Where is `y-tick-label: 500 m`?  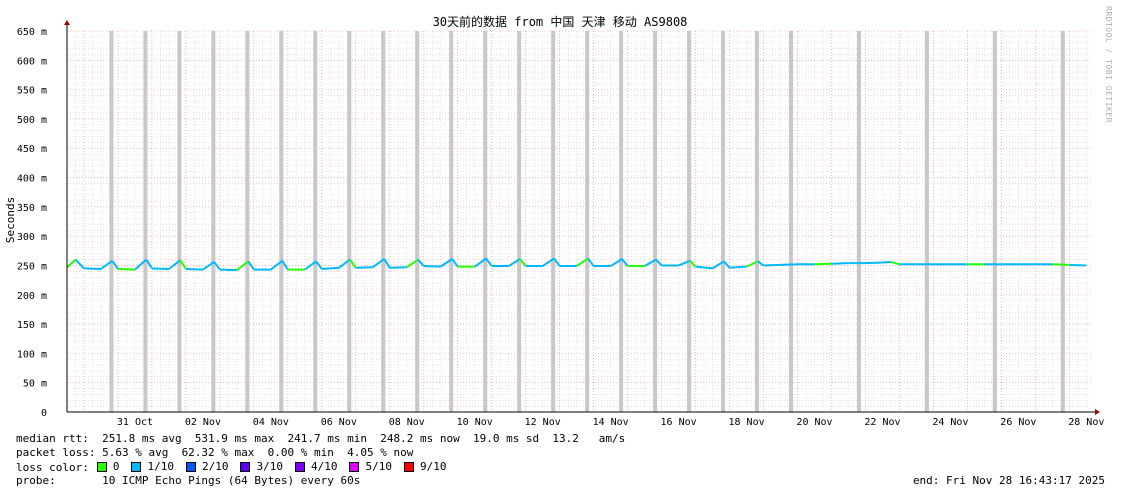 y-tick-label: 500 m is located at coordinates (32, 120).